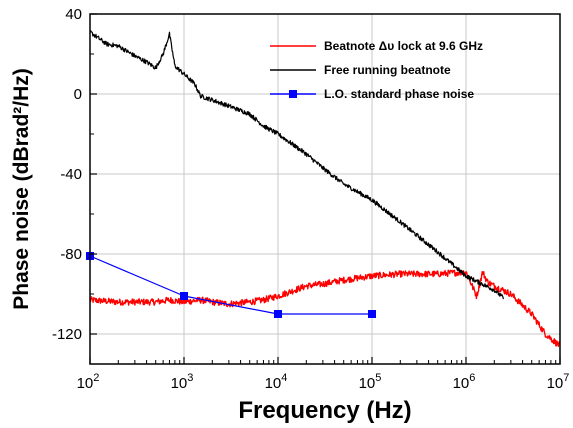 The height and width of the screenshot is (428, 573). Describe the element at coordinates (67, 334) in the screenshot. I see `y-tick-label: -120` at that location.